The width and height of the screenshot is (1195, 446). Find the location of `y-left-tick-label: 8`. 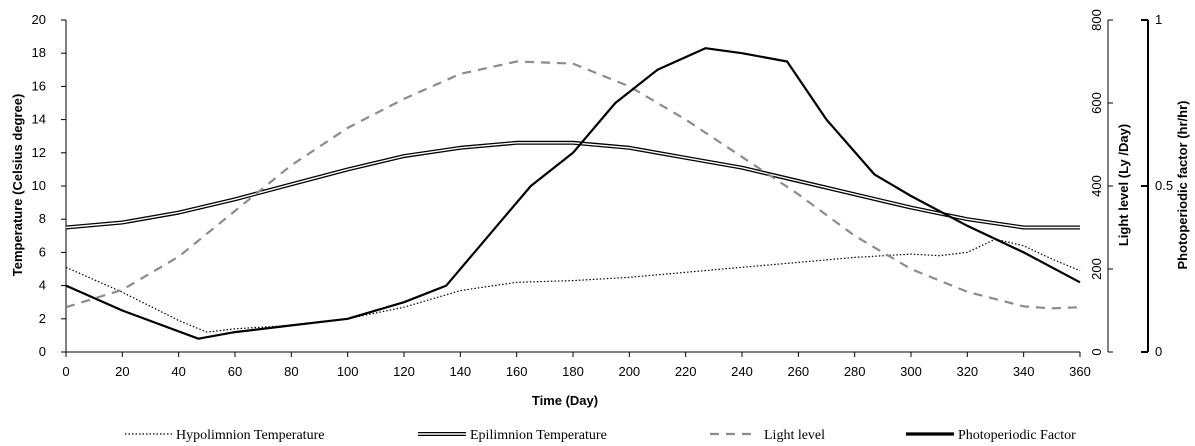

y-left-tick-label: 8 is located at coordinates (42, 218).